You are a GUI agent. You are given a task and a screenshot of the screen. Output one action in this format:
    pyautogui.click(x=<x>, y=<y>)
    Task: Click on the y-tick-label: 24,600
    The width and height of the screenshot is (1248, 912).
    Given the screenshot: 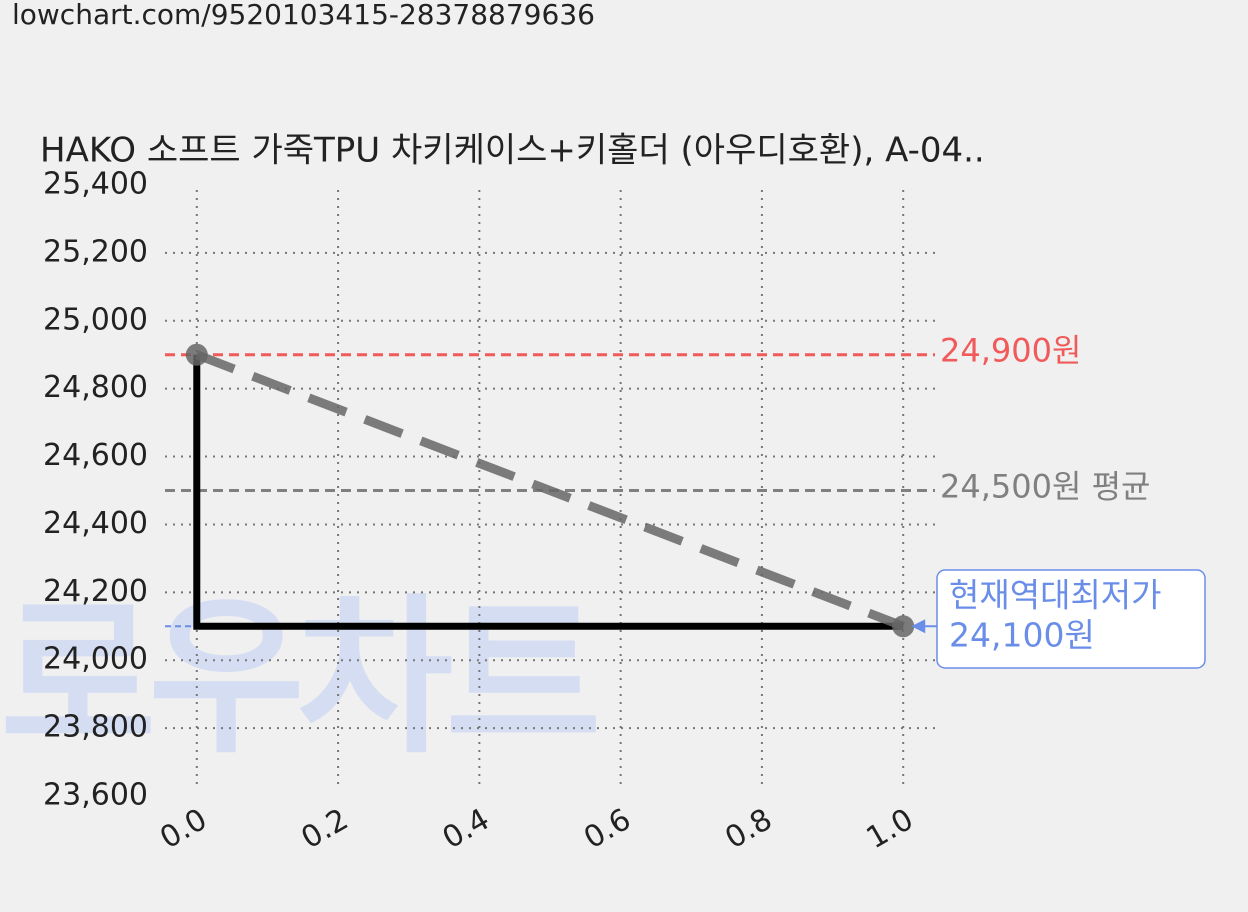 What is the action you would take?
    pyautogui.click(x=95, y=455)
    